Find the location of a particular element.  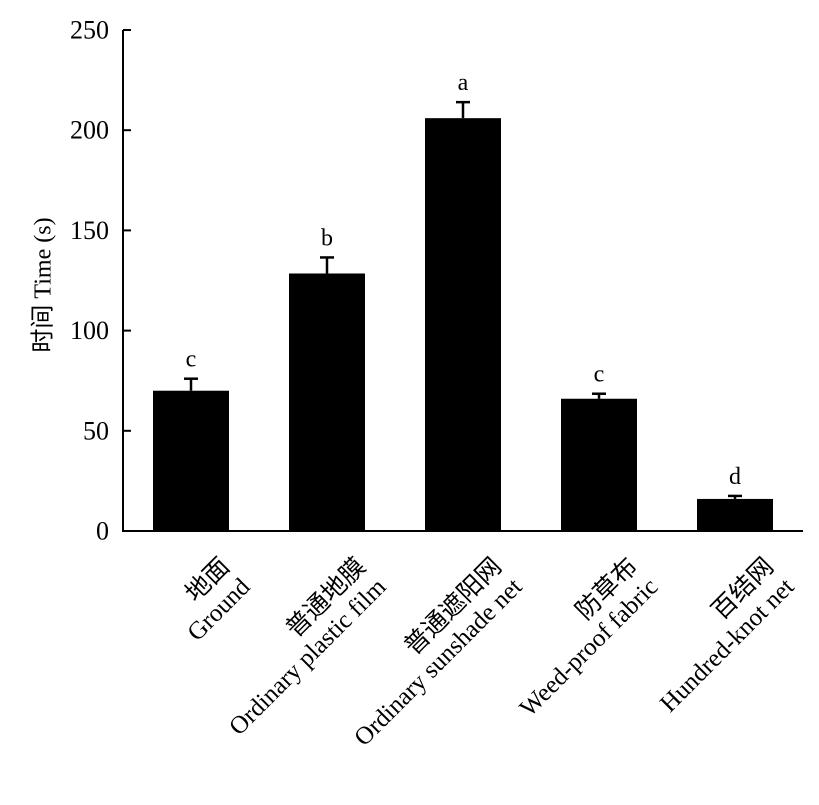

y-tick-label: 100 is located at coordinates (89, 330).